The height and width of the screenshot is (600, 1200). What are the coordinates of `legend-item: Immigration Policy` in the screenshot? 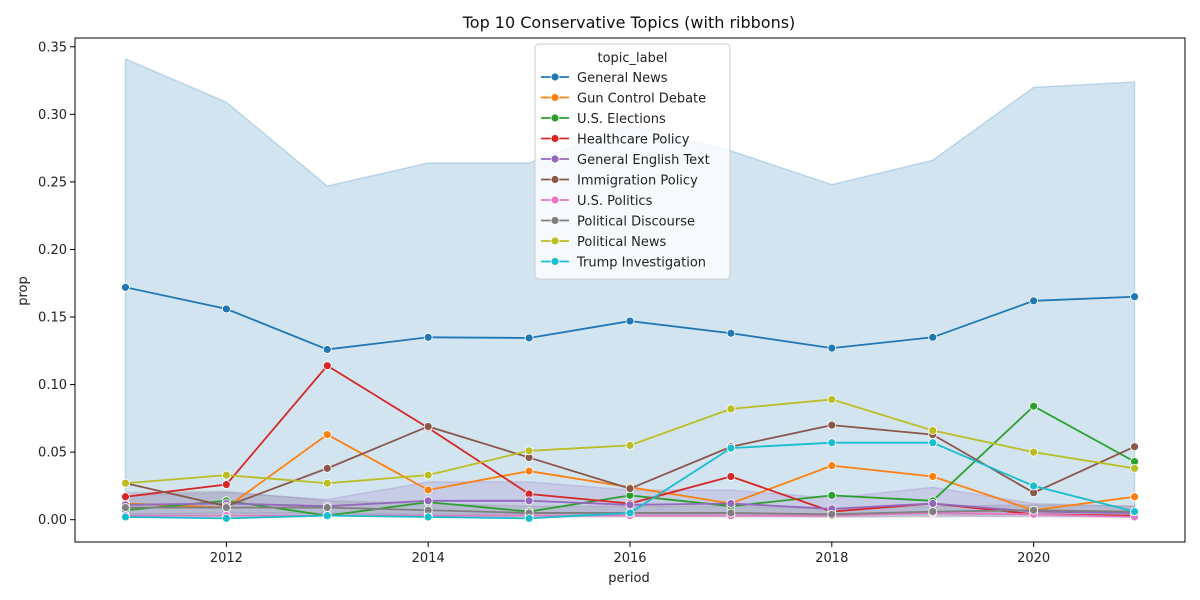 It's located at (619, 181).